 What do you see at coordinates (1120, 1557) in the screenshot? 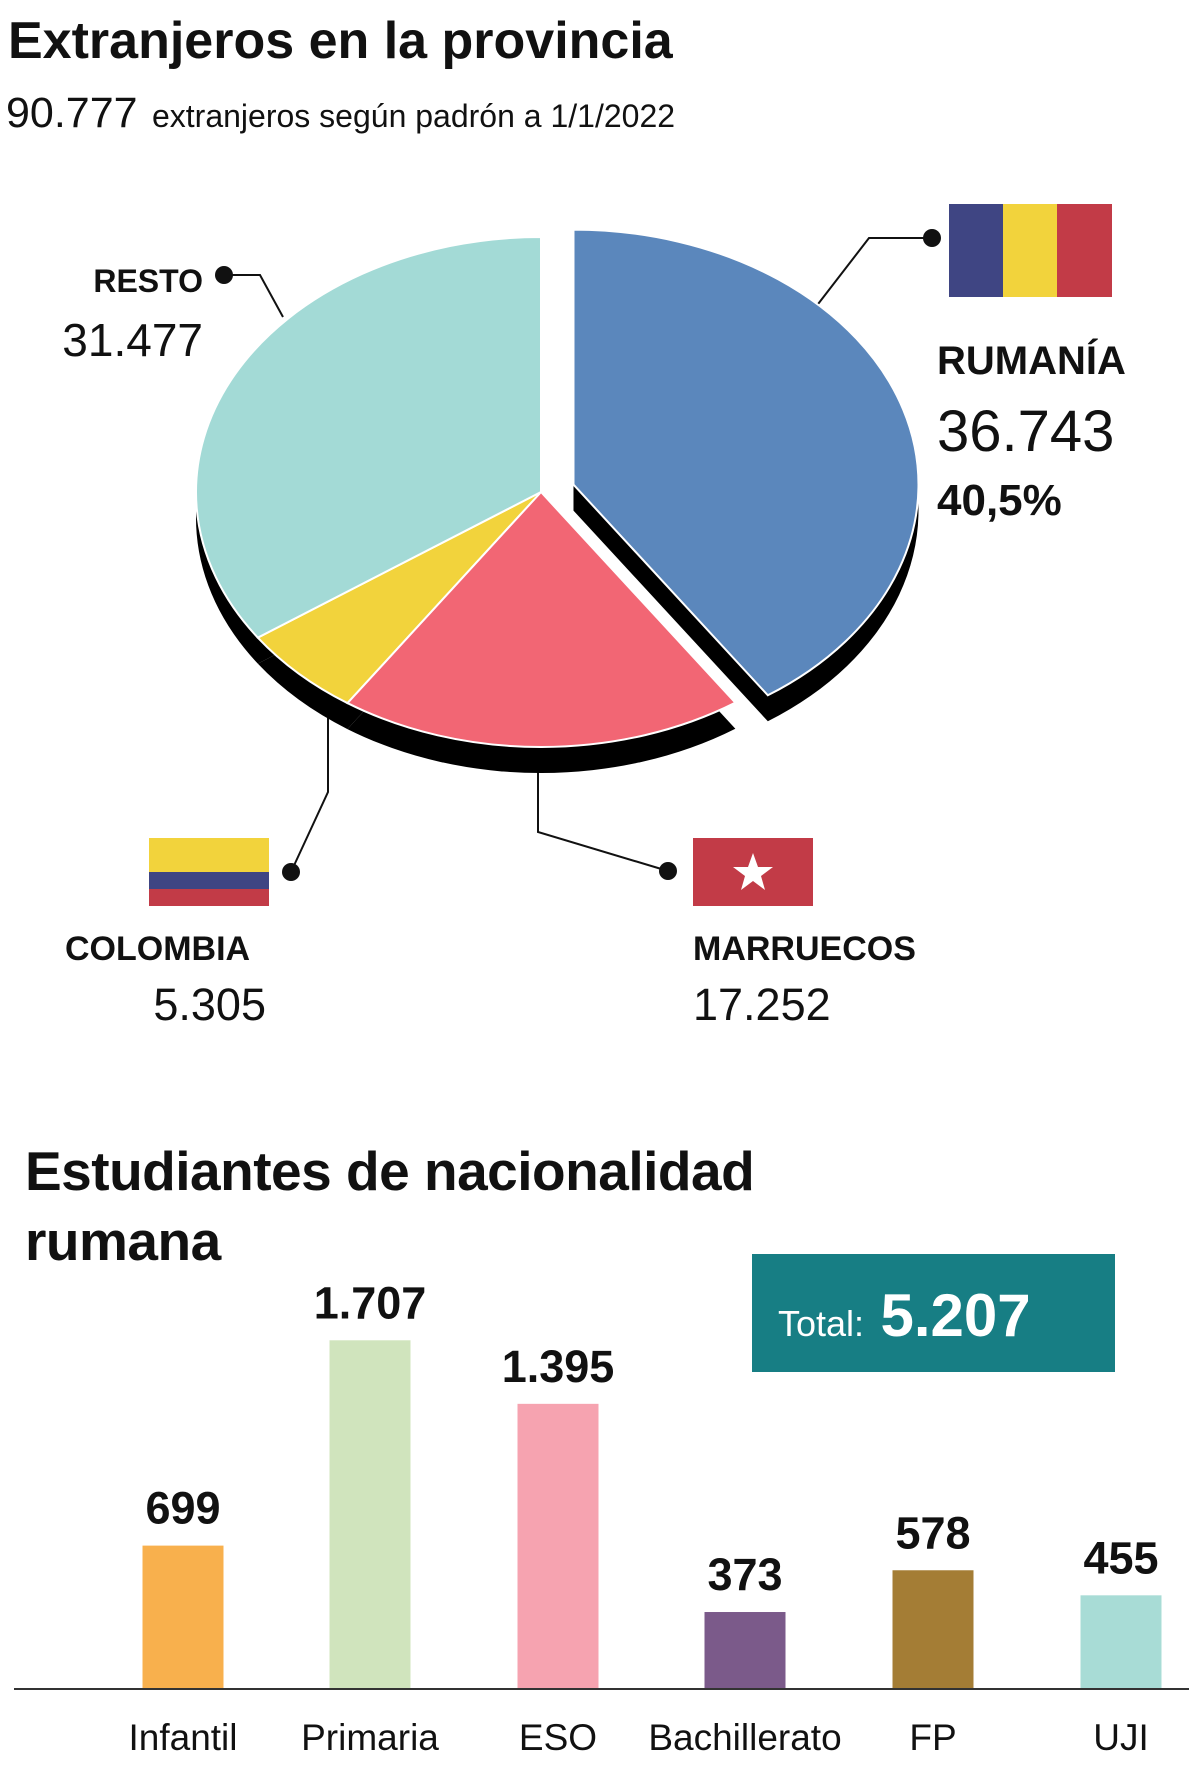
I see `bar-value-label: 455` at bounding box center [1120, 1557].